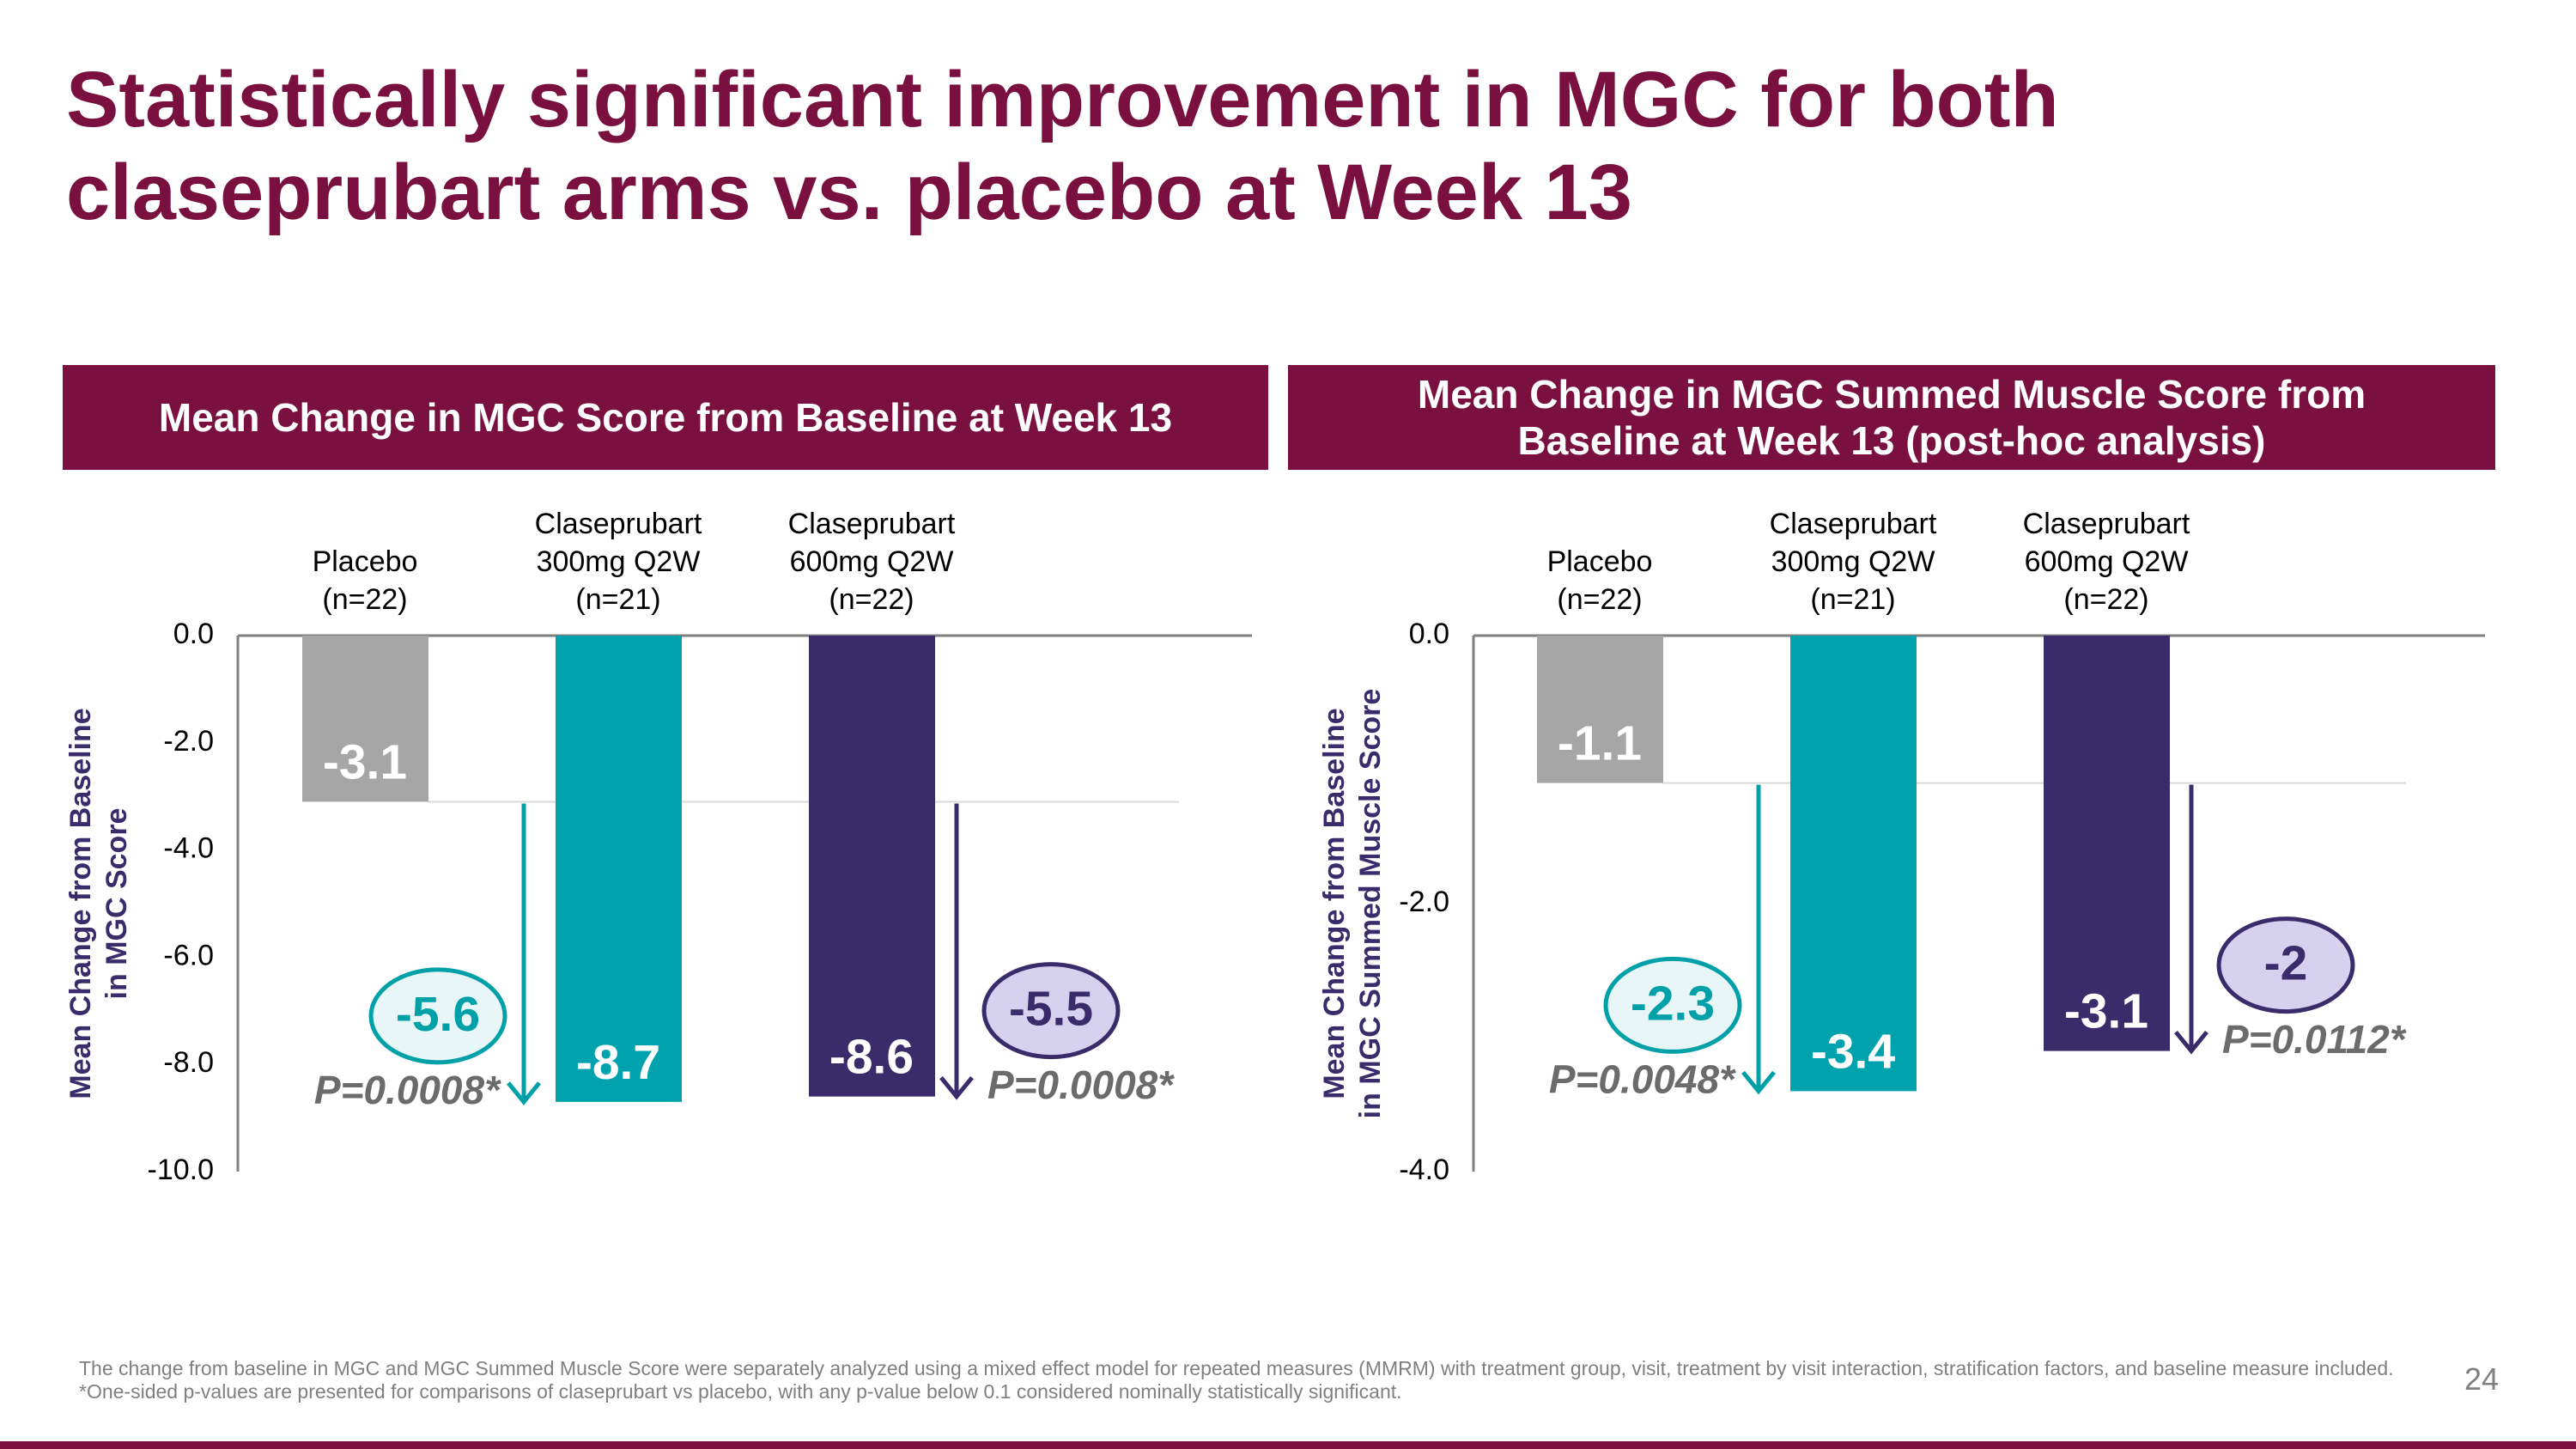  I want to click on difference-label: -2, so click(2286, 963).